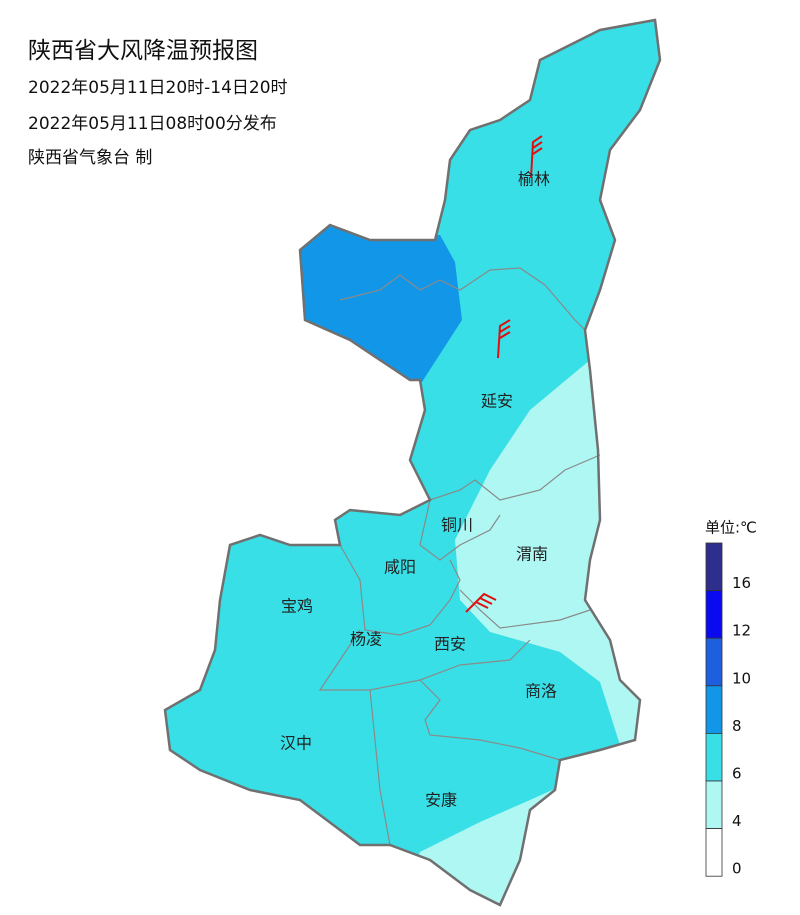 Image resolution: width=800 pixels, height=915 pixels. Describe the element at coordinates (737, 821) in the screenshot. I see `legend-tick-label: 4` at that location.